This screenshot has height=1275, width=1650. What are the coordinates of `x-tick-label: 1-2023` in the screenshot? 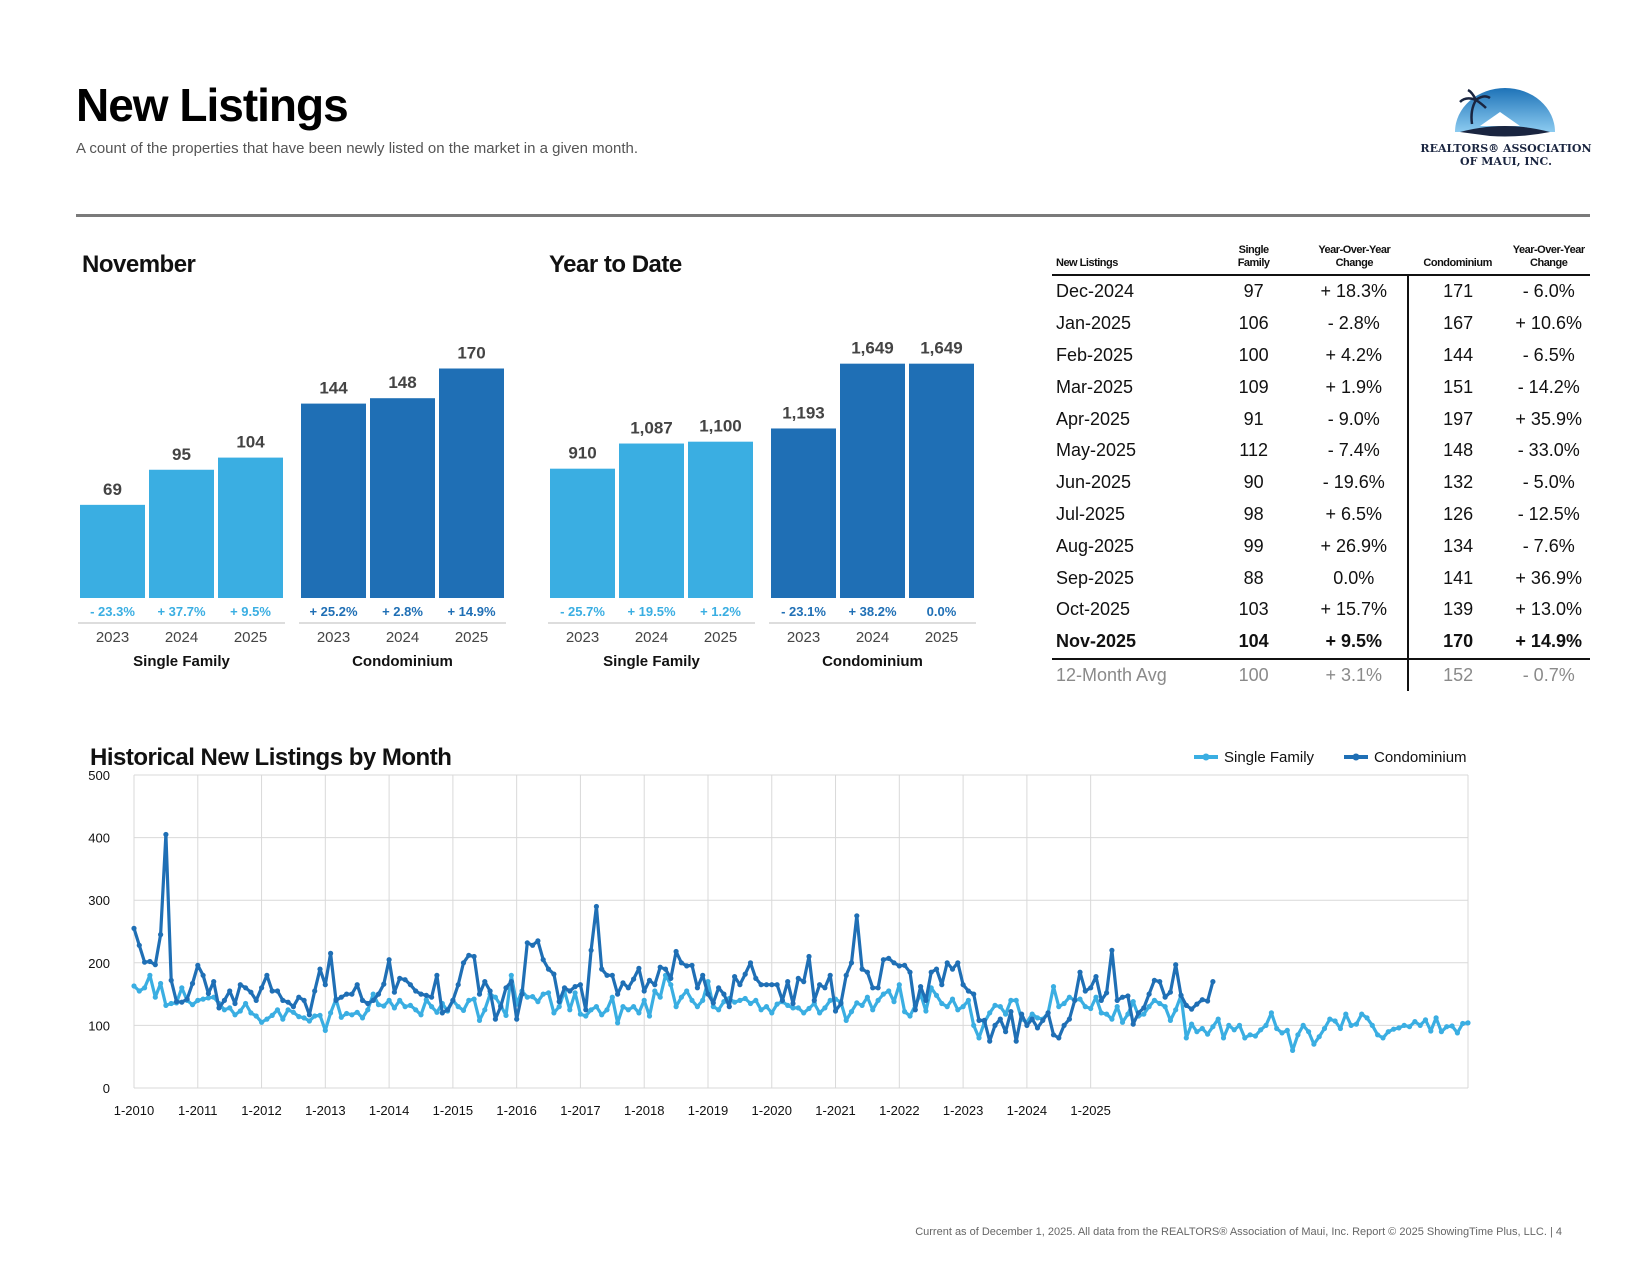 It's located at (963, 1110).